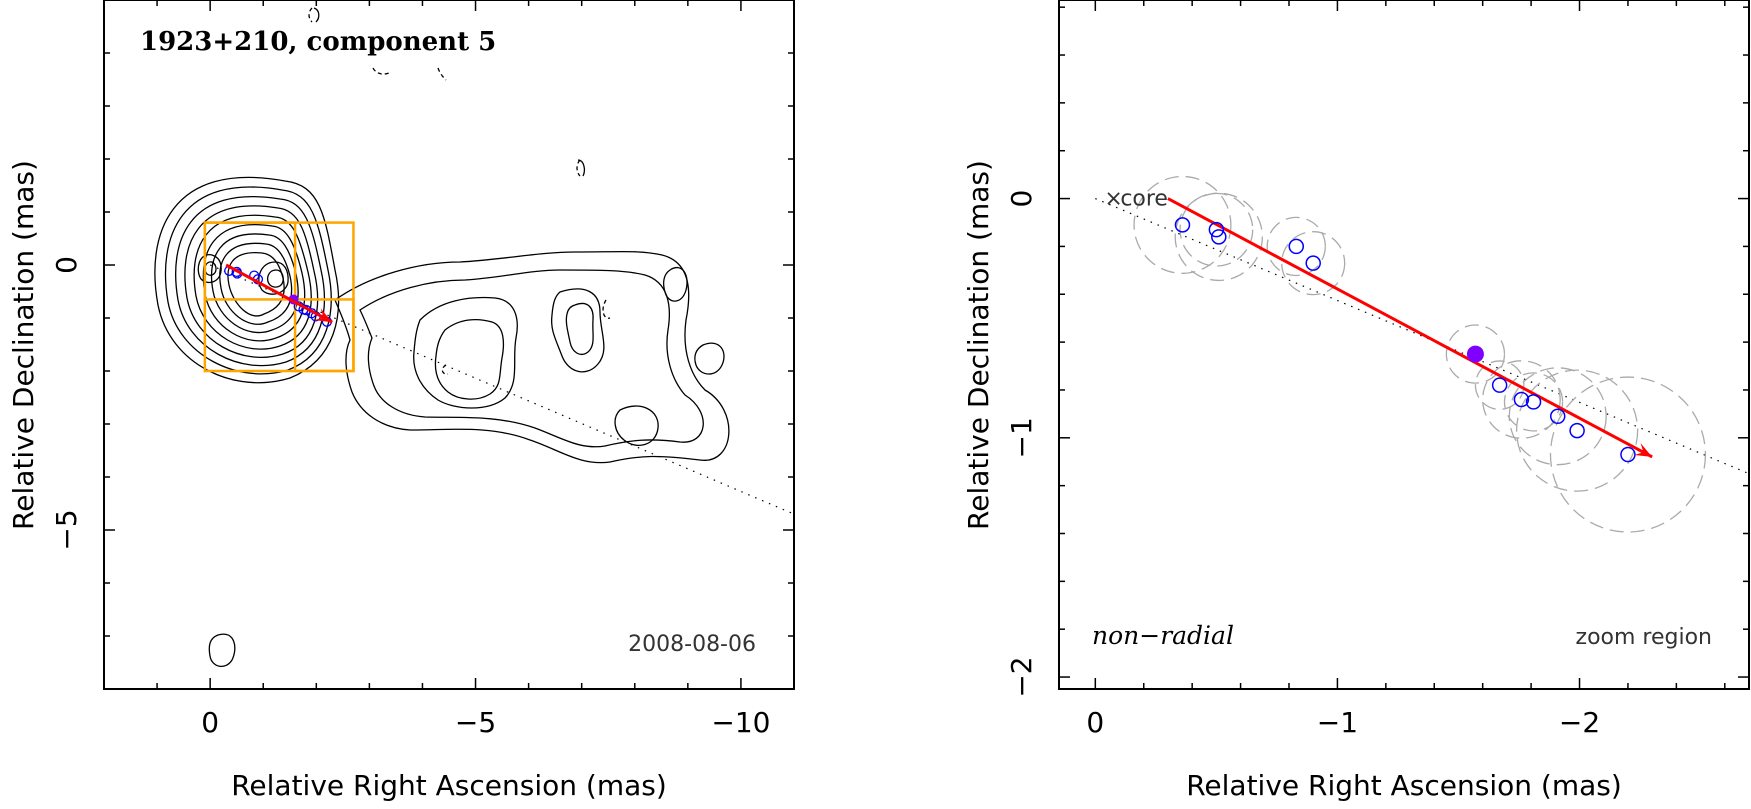  What do you see at coordinates (1644, 637) in the screenshot?
I see `zoom-region-label: zoom region` at bounding box center [1644, 637].